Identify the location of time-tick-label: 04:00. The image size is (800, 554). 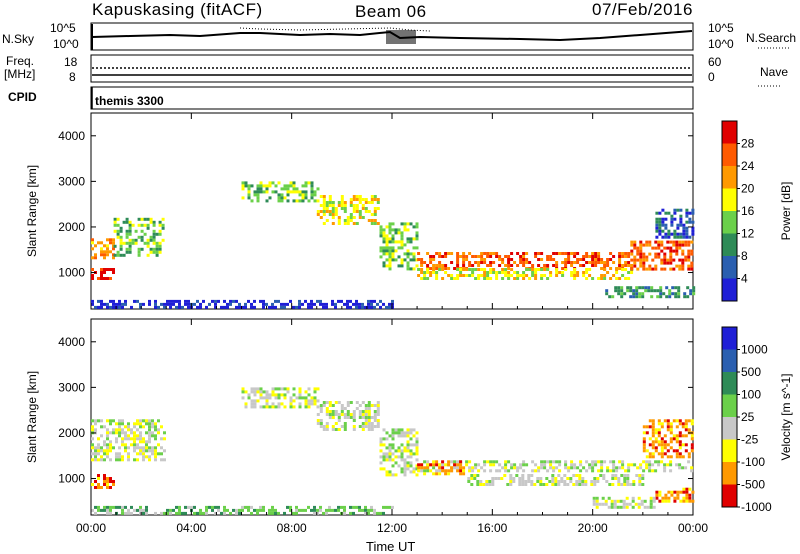
(191, 528).